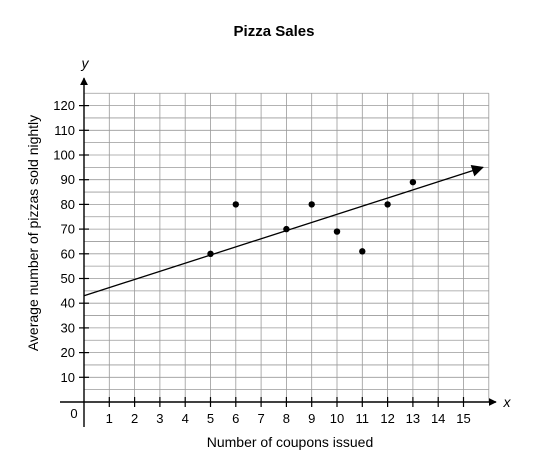 Image resolution: width=548 pixels, height=472 pixels. What do you see at coordinates (64, 105) in the screenshot?
I see `y-tick-label: 120` at bounding box center [64, 105].